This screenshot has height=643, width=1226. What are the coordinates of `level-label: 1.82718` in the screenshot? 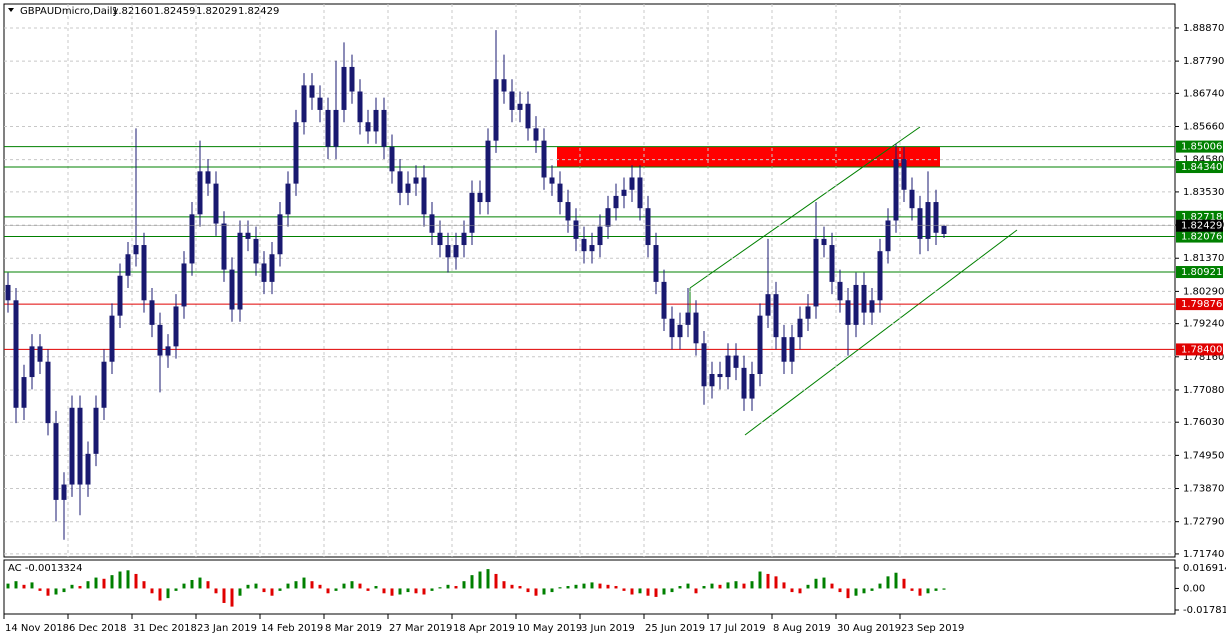 It's located at (1201, 217).